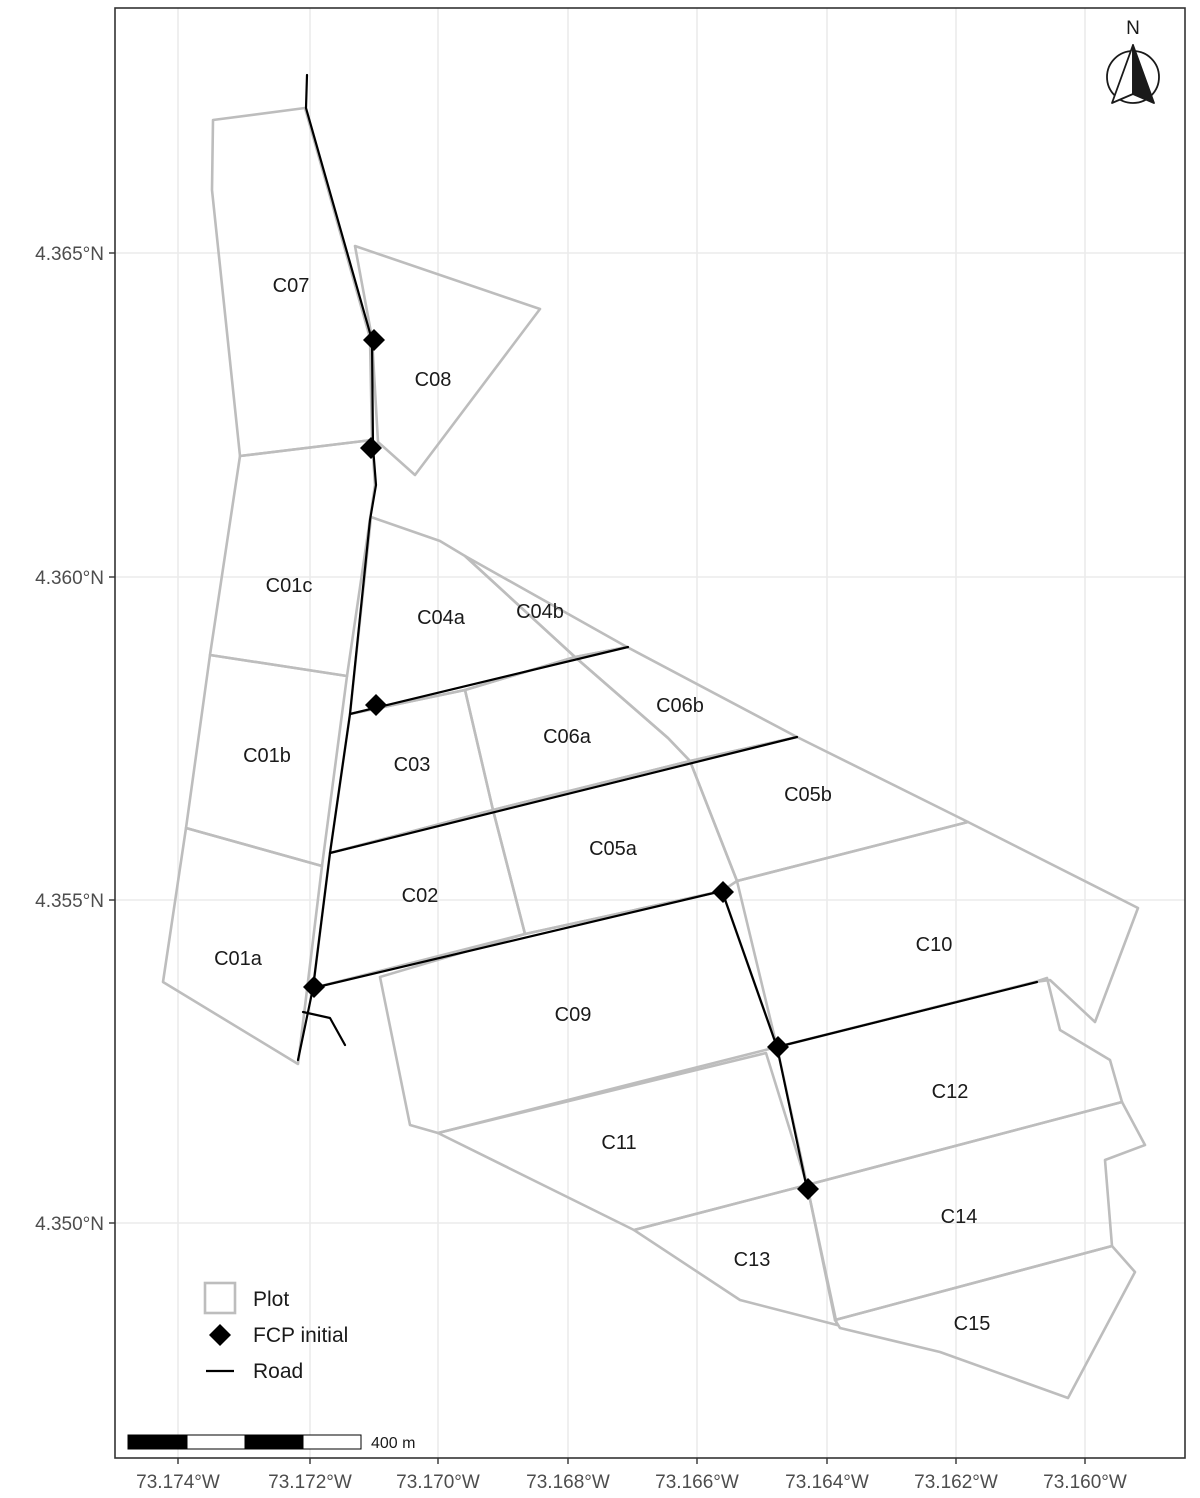 This screenshot has height=1498, width=1200. Describe the element at coordinates (613, 849) in the screenshot. I see `plot-label: C05a` at that location.